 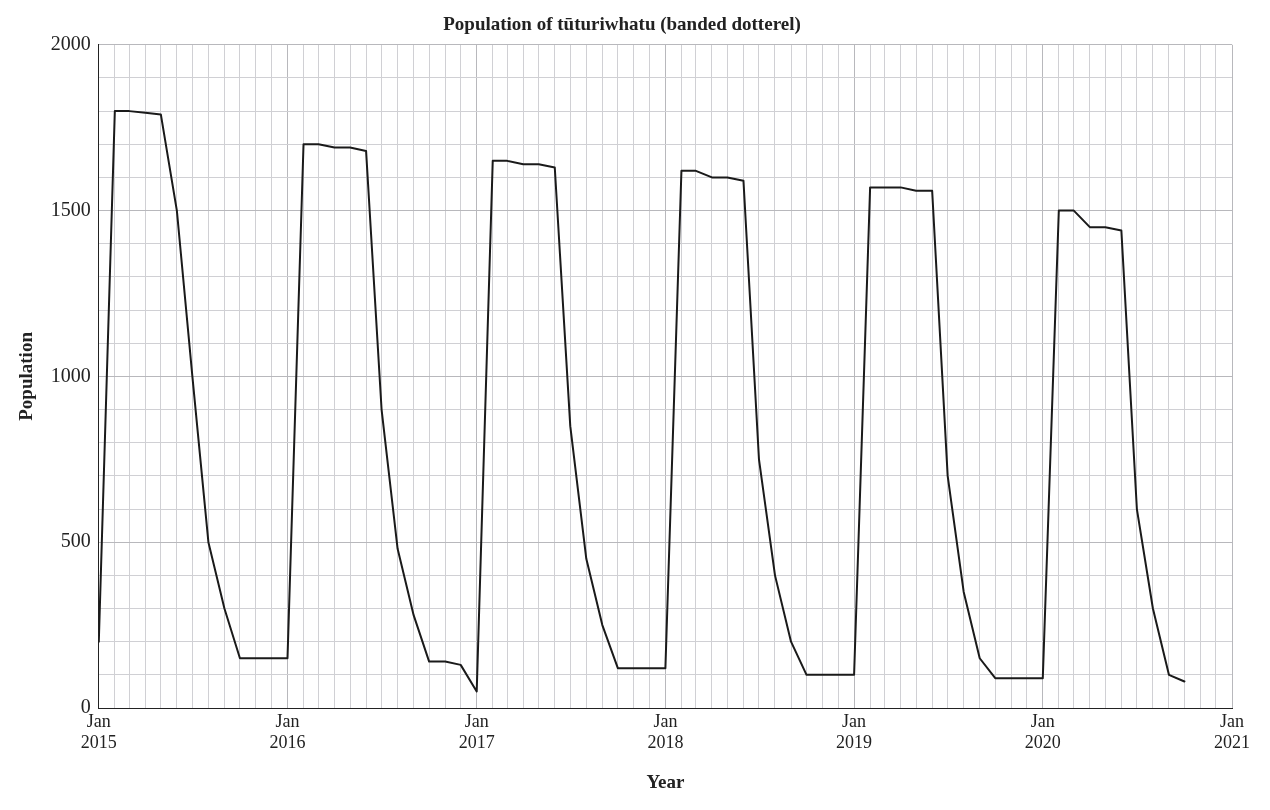 What do you see at coordinates (622, 24) in the screenshot?
I see `chart-title: Population of tūturiwhatu (banded dotterel)` at bounding box center [622, 24].